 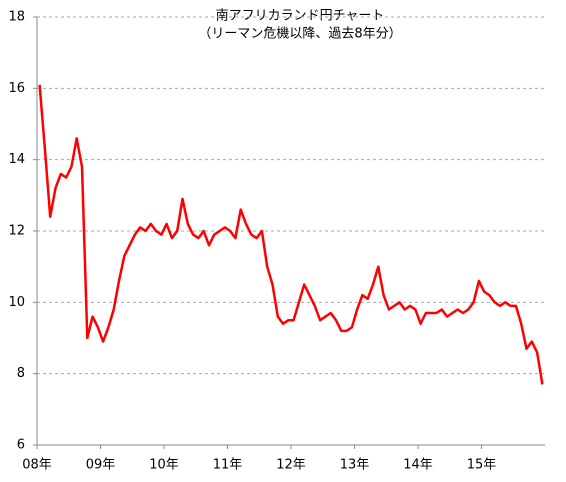 I want to click on y-tick-label: 12, so click(x=16, y=231).